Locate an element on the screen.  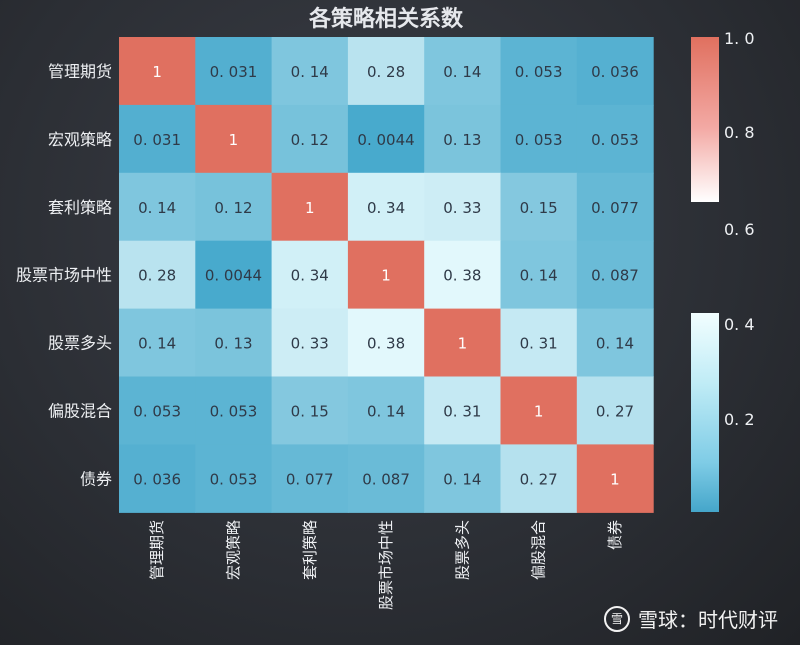
row-label: 股票多头 is located at coordinates (80, 343).